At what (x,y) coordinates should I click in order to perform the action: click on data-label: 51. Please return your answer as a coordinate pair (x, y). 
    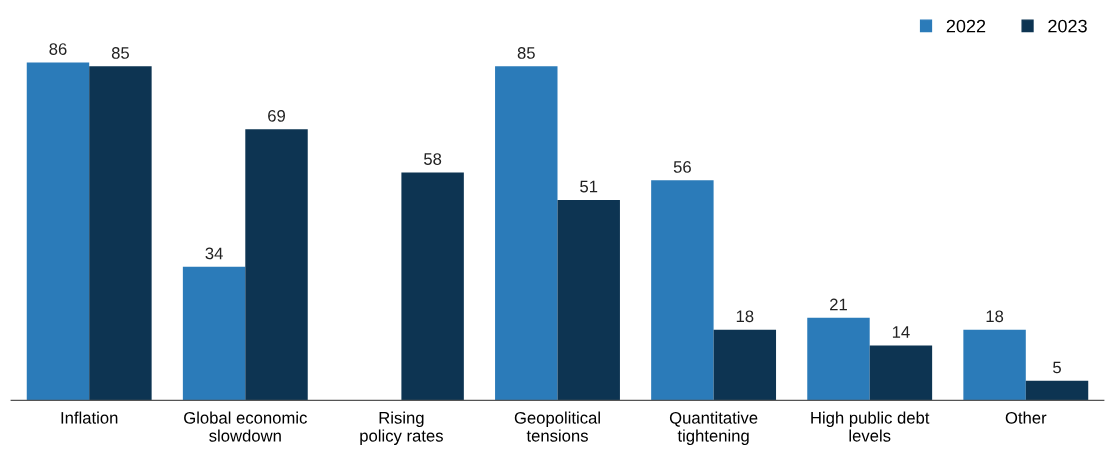
    Looking at the image, I should click on (589, 186).